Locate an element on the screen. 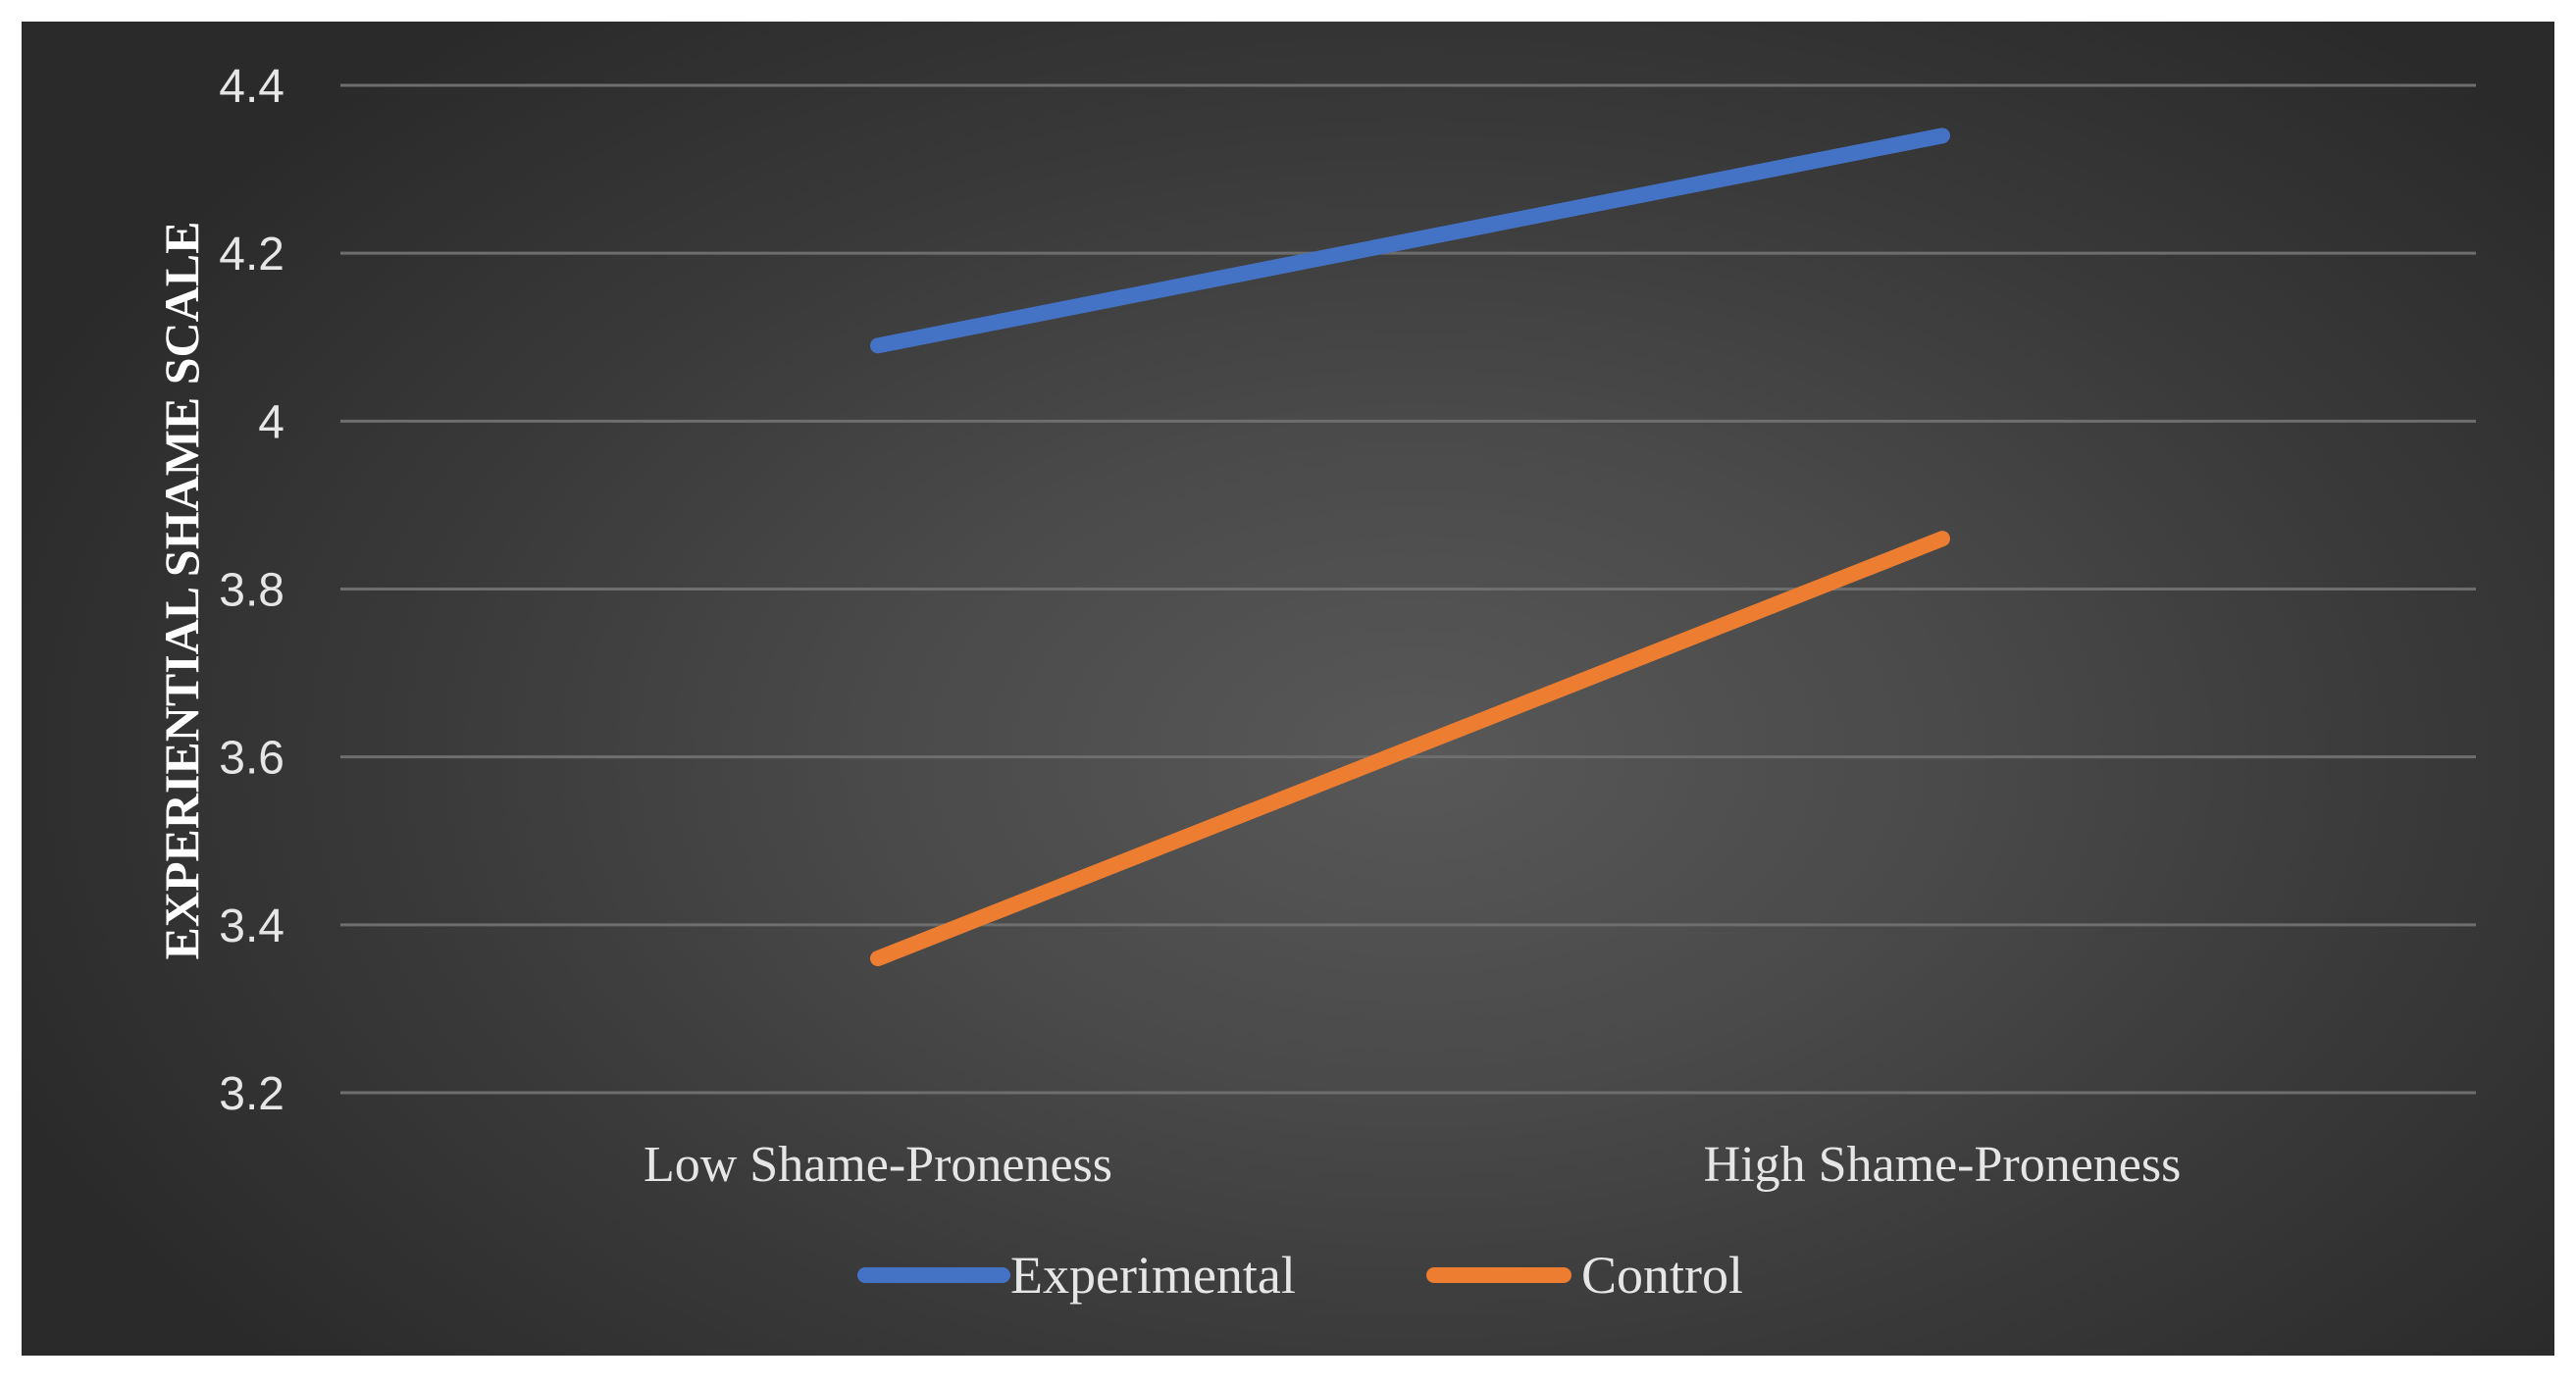 The image size is (2576, 1386). y-tick-label: 3.4 is located at coordinates (251, 926).